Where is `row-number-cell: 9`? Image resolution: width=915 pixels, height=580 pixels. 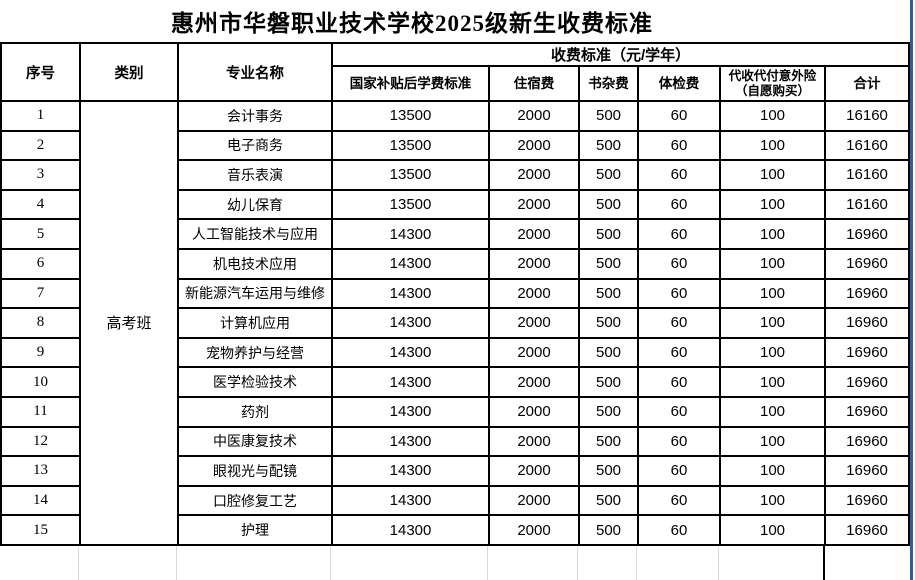
row-number-cell: 9 is located at coordinates (40, 352).